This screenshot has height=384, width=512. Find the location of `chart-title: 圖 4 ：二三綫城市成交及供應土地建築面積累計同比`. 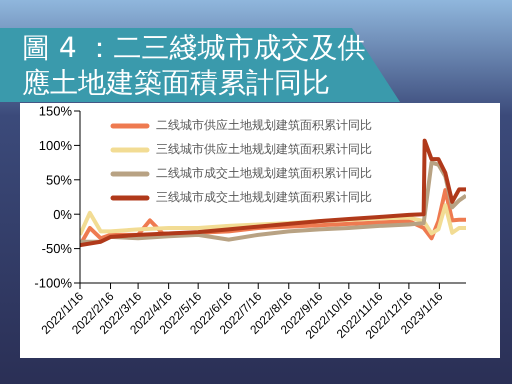

chart-title: 圖 4 ：二三綫城市成交及供應土地建築面積累計同比 is located at coordinates (194, 65).